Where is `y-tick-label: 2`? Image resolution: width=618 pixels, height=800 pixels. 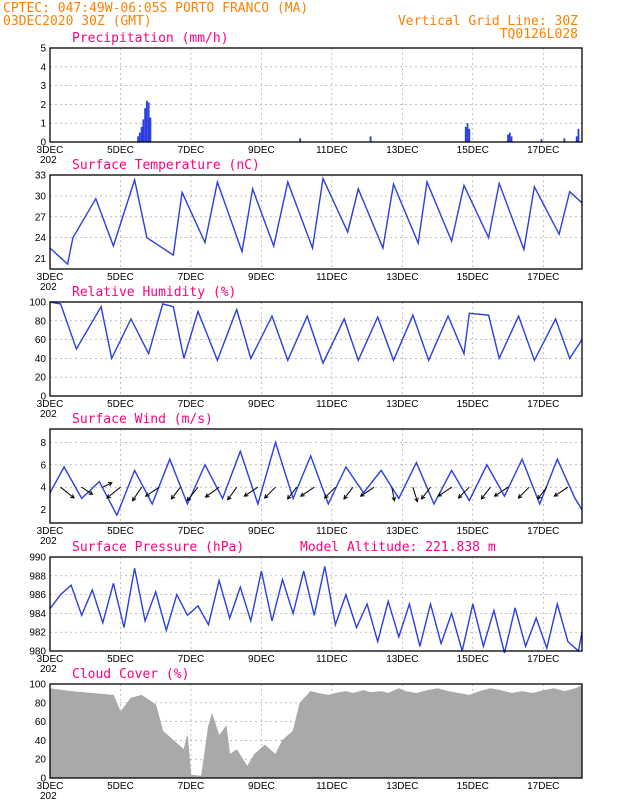
y-tick-label: 2 is located at coordinates (43, 105).